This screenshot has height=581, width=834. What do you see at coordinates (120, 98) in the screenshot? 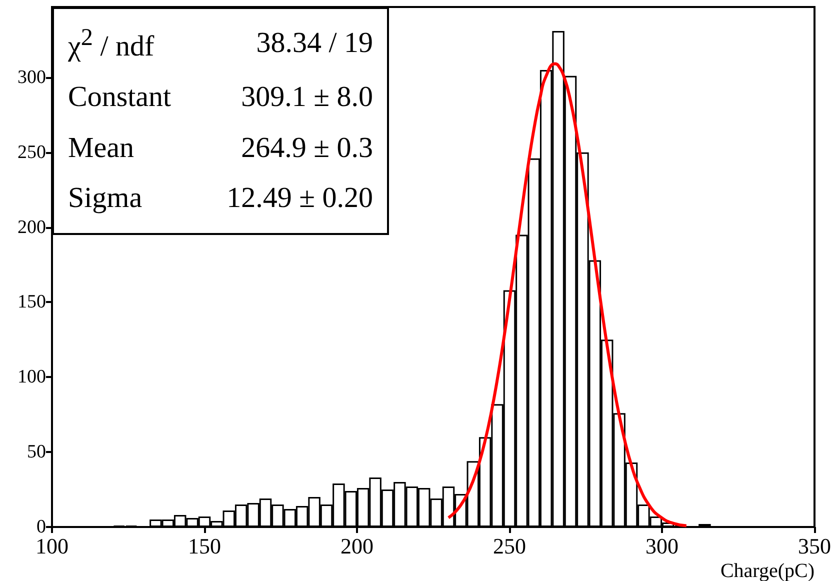
I see `annotation: Constant` at bounding box center [120, 98].